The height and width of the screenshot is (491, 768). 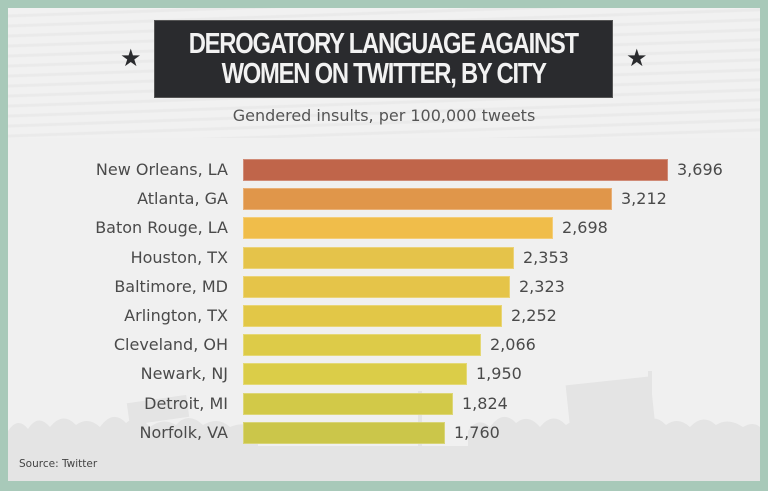 What do you see at coordinates (176, 315) in the screenshot?
I see `city-label: Arlington, TX` at bounding box center [176, 315].